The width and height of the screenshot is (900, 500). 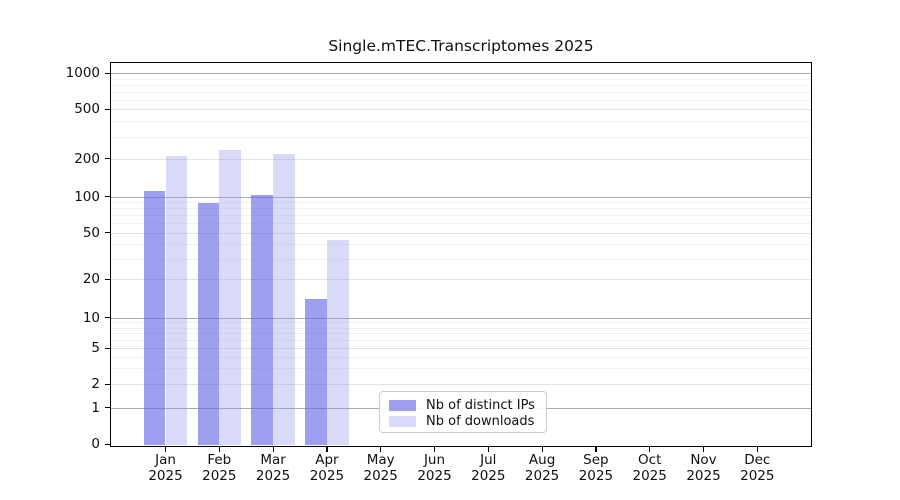 I want to click on x-tick-label: Nov 2025, so click(x=703, y=468).